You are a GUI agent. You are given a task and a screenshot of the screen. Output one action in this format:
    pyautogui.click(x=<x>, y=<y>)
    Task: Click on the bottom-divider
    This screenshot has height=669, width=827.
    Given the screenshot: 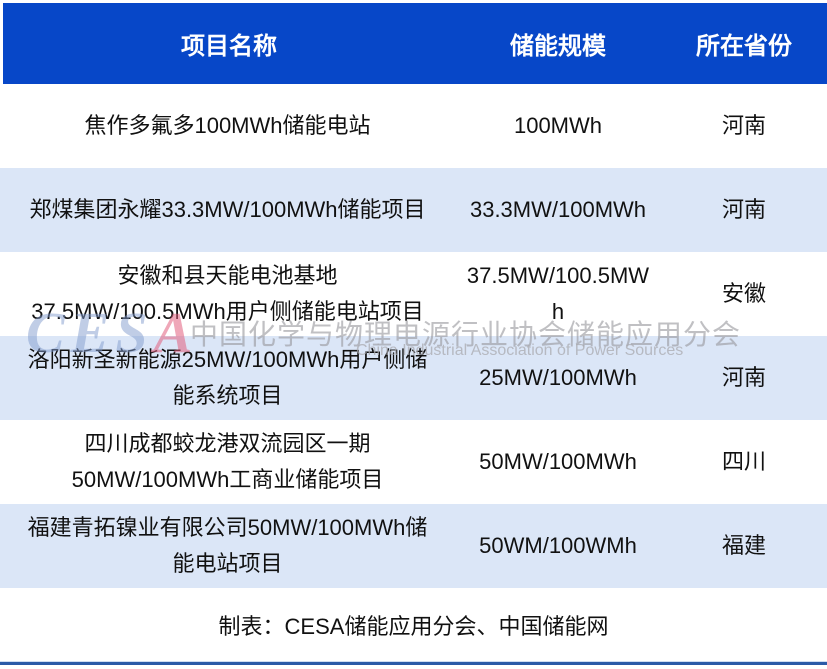 What is the action you would take?
    pyautogui.click(x=413, y=663)
    